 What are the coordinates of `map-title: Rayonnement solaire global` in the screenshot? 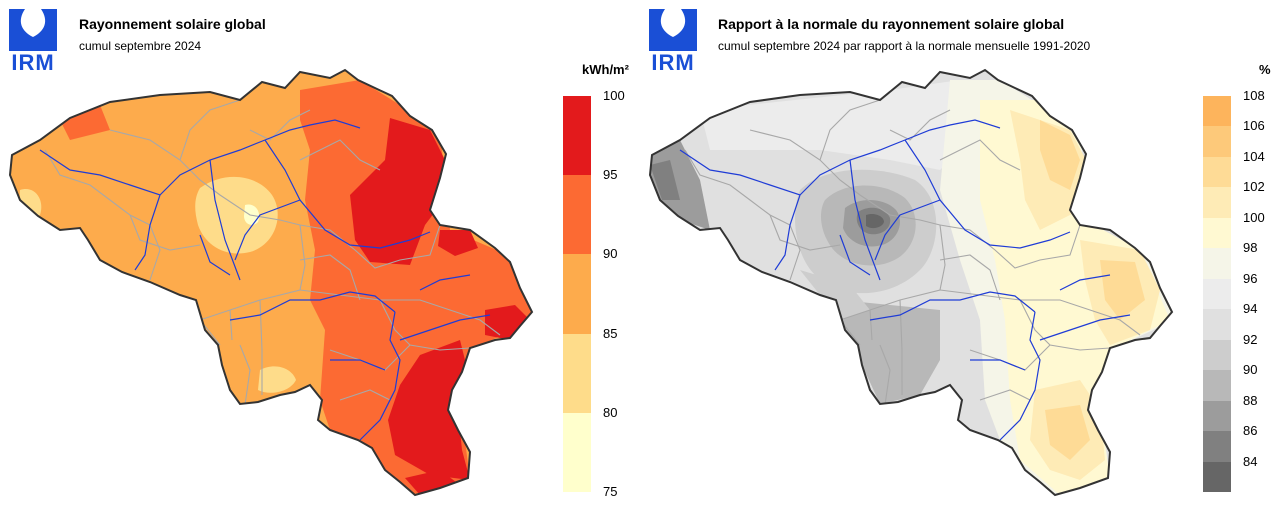 It's located at (172, 24).